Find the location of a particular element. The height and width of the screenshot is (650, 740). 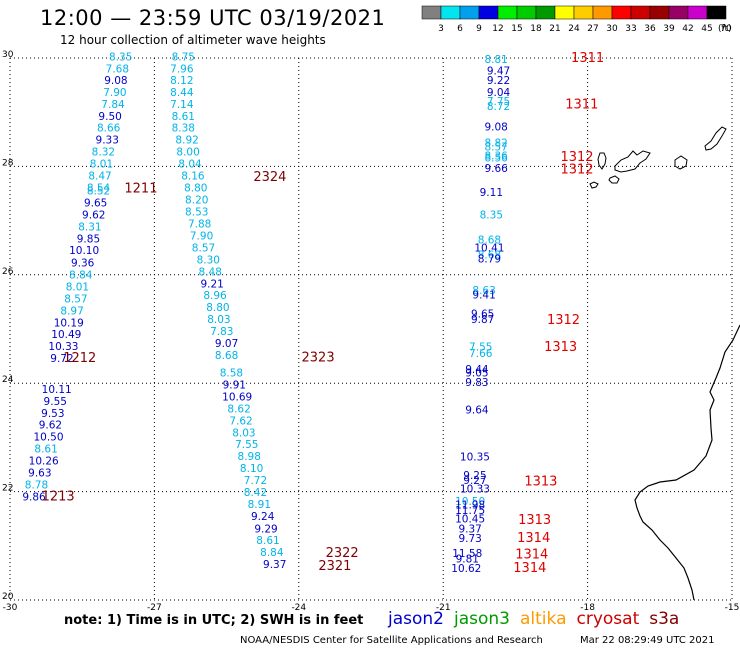

wave-height-label: 8.32 is located at coordinates (103, 153).